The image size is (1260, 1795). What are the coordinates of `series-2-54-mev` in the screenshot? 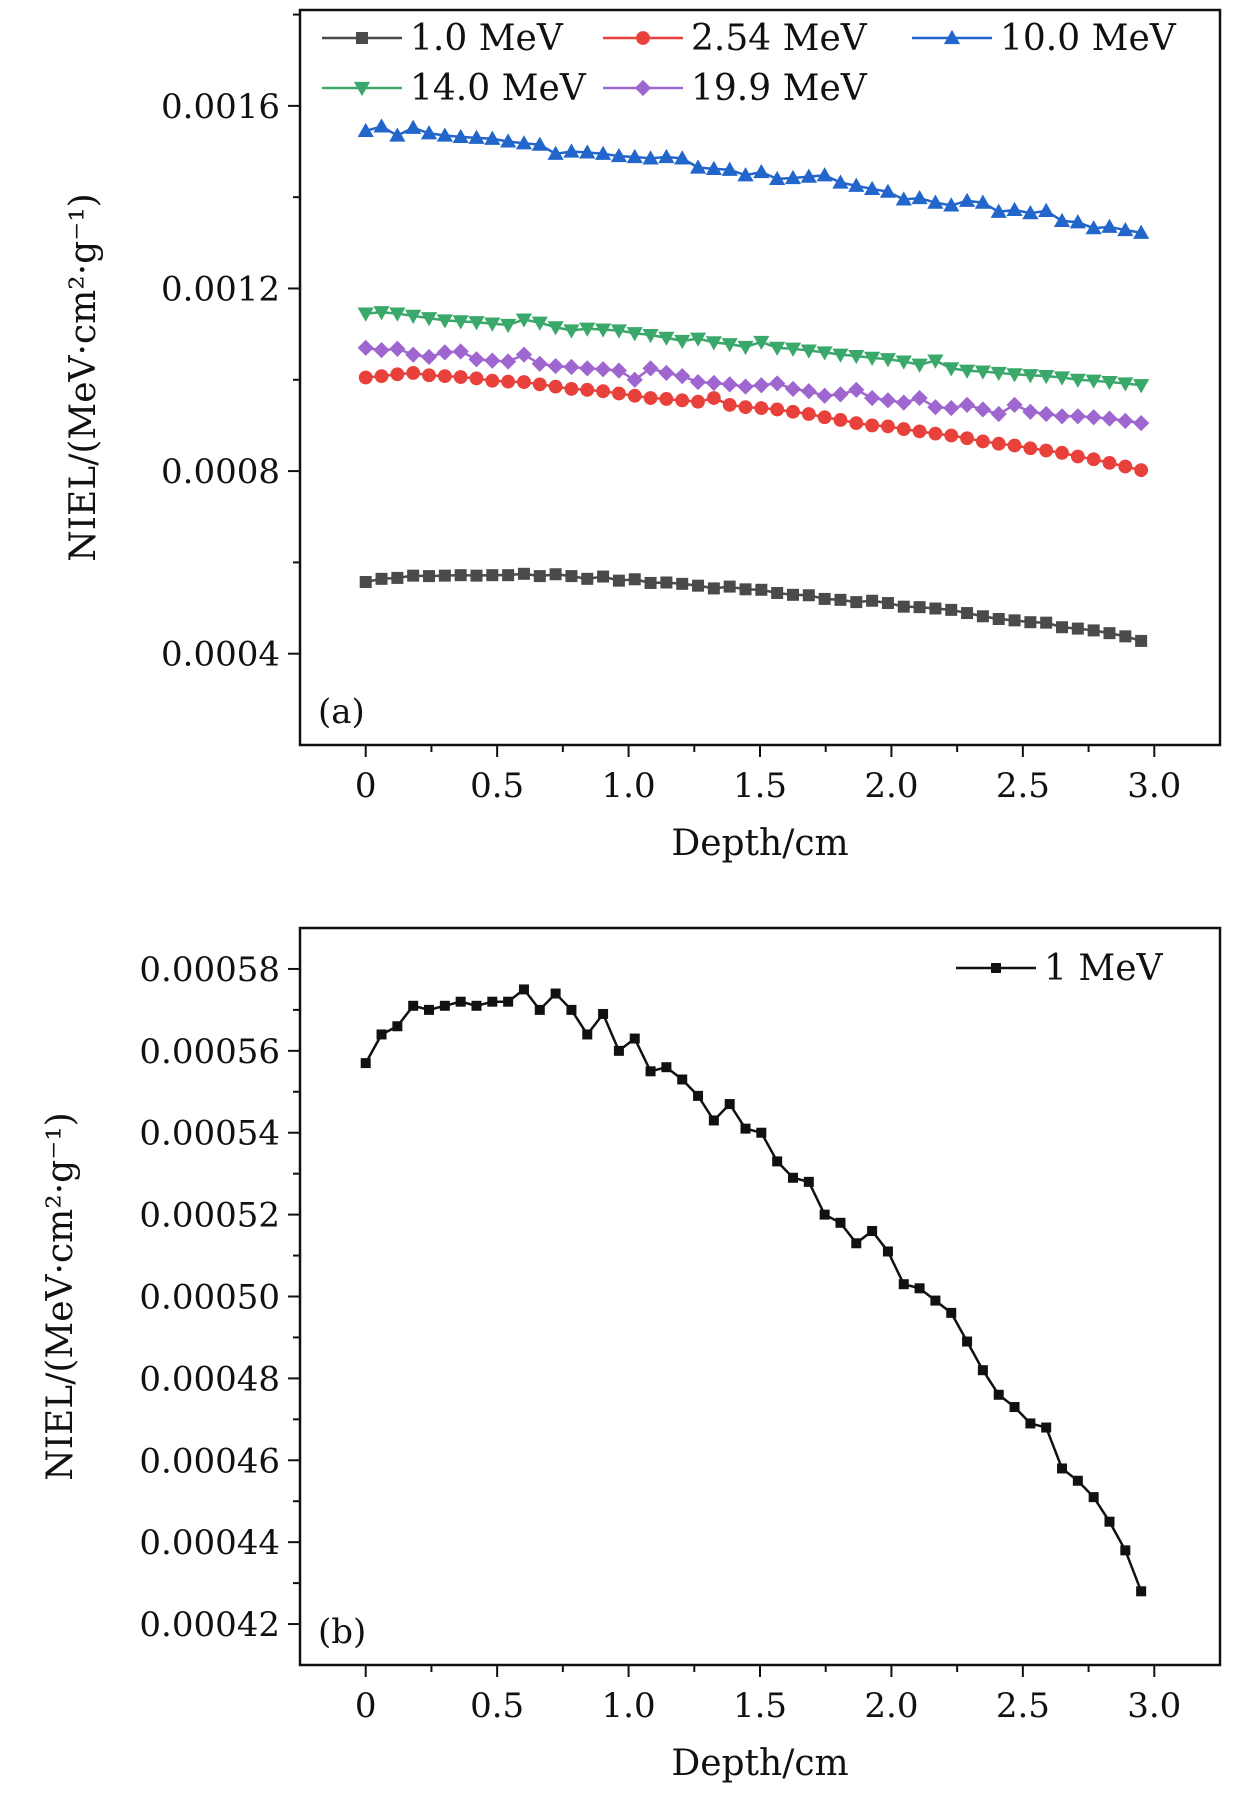 It's located at (753, 422).